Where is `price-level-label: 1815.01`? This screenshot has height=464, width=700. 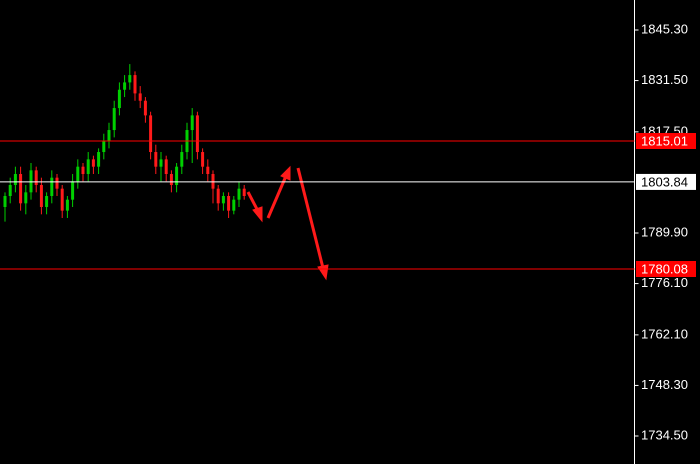
price-level-label: 1815.01 is located at coordinates (664, 140).